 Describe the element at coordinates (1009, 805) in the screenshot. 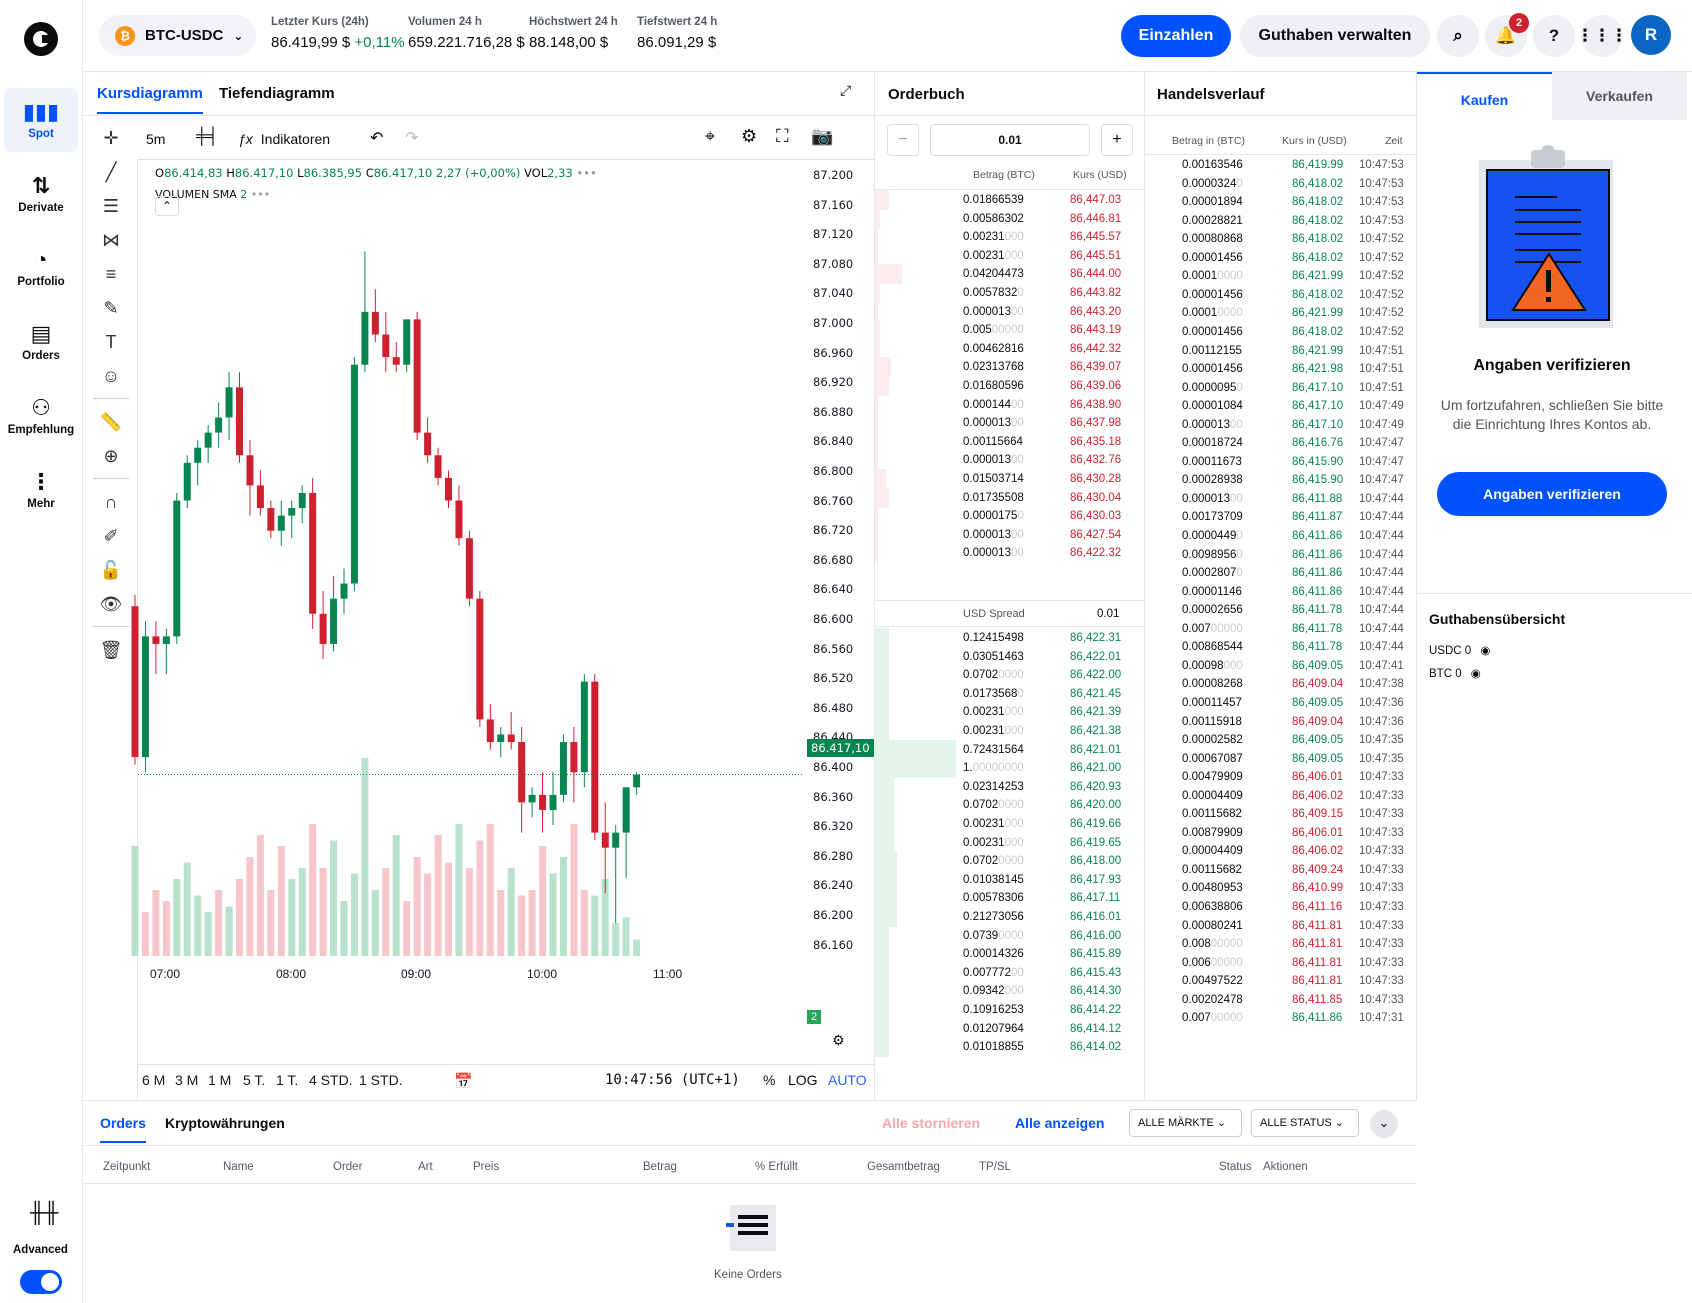

I see `bid-row: 0.07020000 86,420.00` at that location.